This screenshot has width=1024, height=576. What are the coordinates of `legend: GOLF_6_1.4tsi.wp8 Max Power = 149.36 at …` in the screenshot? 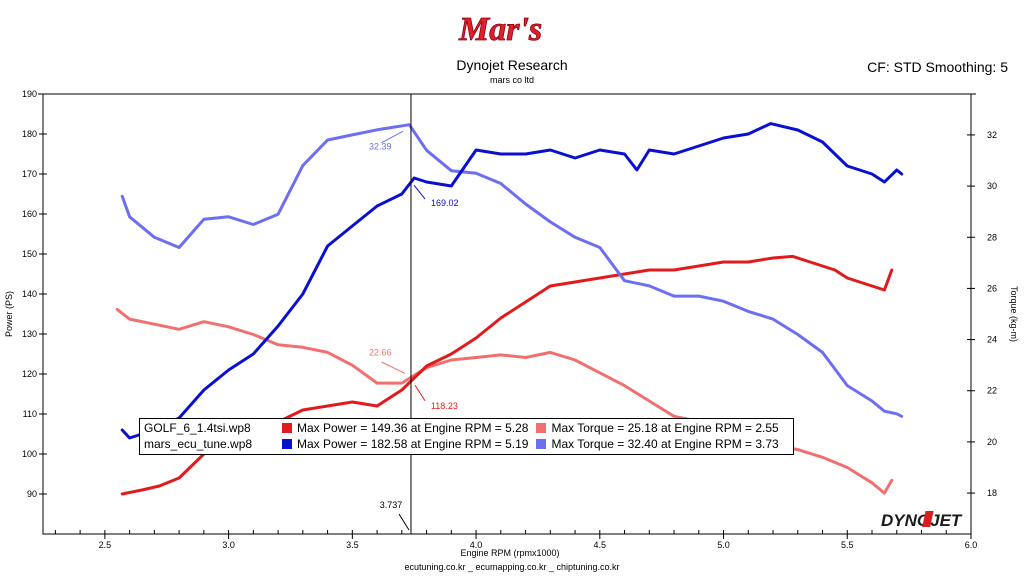 It's located at (466, 436).